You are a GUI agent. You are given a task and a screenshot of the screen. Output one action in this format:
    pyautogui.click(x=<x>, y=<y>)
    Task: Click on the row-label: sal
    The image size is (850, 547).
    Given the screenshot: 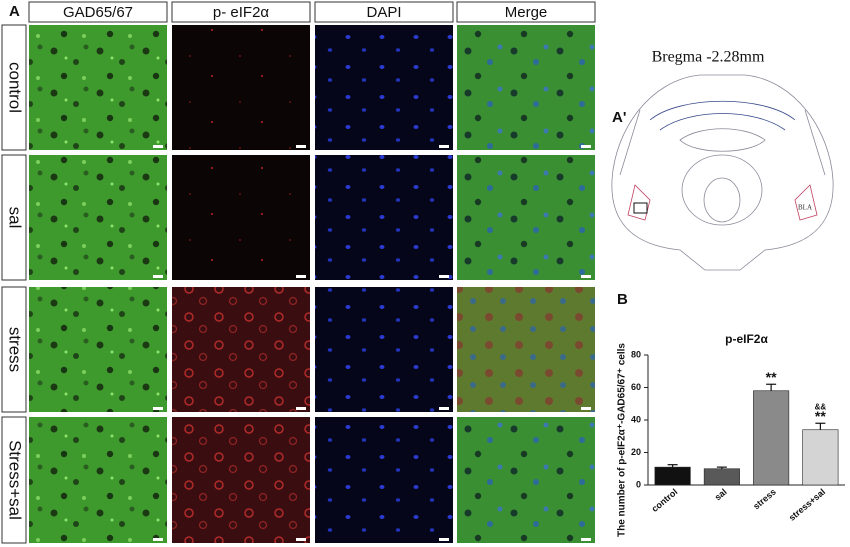 What is the action you would take?
    pyautogui.click(x=15, y=218)
    